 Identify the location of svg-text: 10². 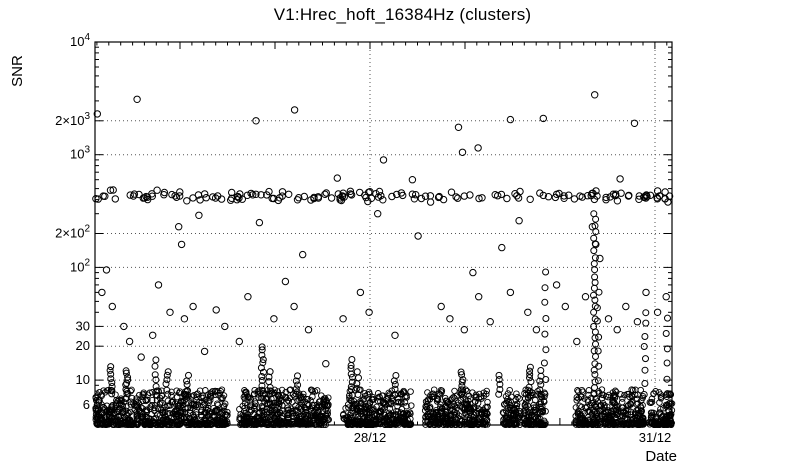
(80, 265).